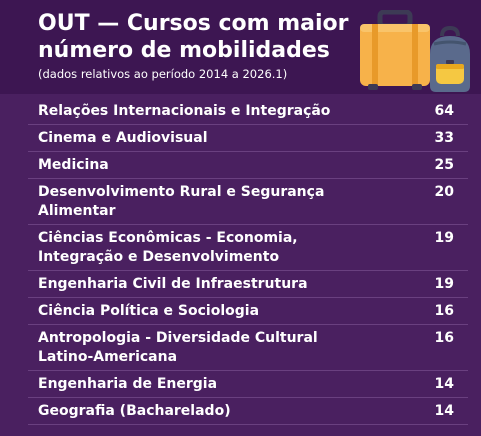 Image resolution: width=481 pixels, height=436 pixels. I want to click on suitcase-icon, so click(395, 50).